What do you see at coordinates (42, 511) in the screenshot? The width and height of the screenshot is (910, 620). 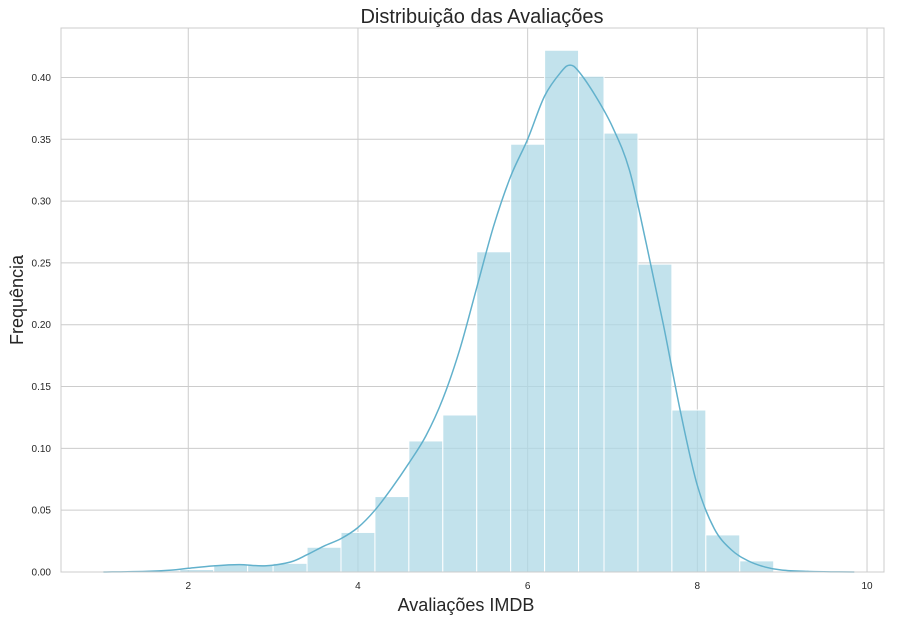 I see `y-tick-label: 0.05` at bounding box center [42, 511].